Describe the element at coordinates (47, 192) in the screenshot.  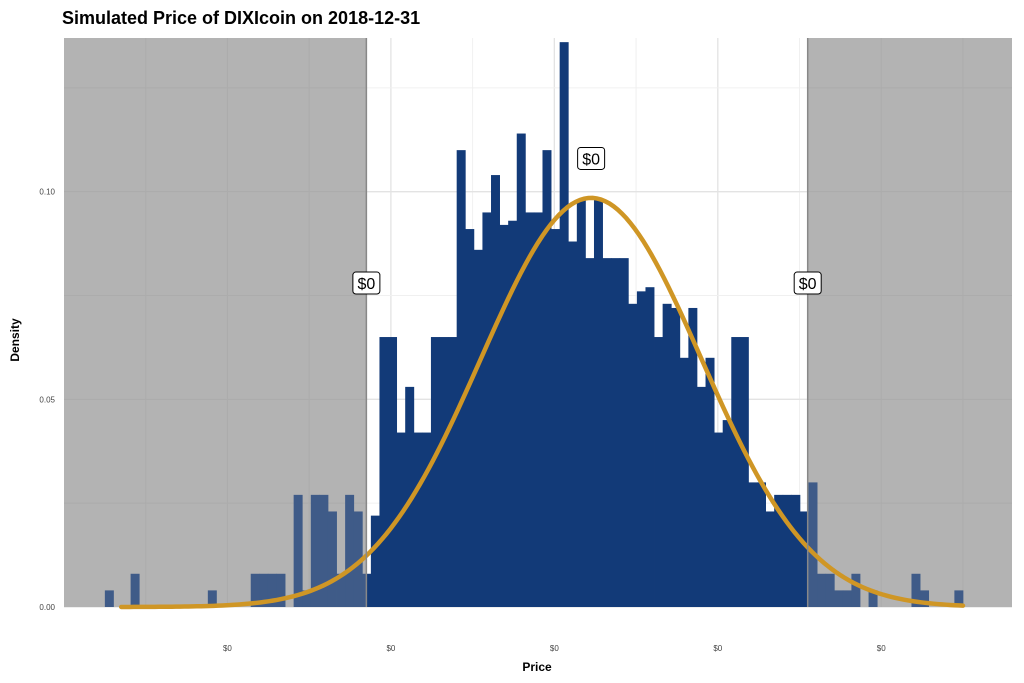
I see `y-tick-label: 0.10` at that location.